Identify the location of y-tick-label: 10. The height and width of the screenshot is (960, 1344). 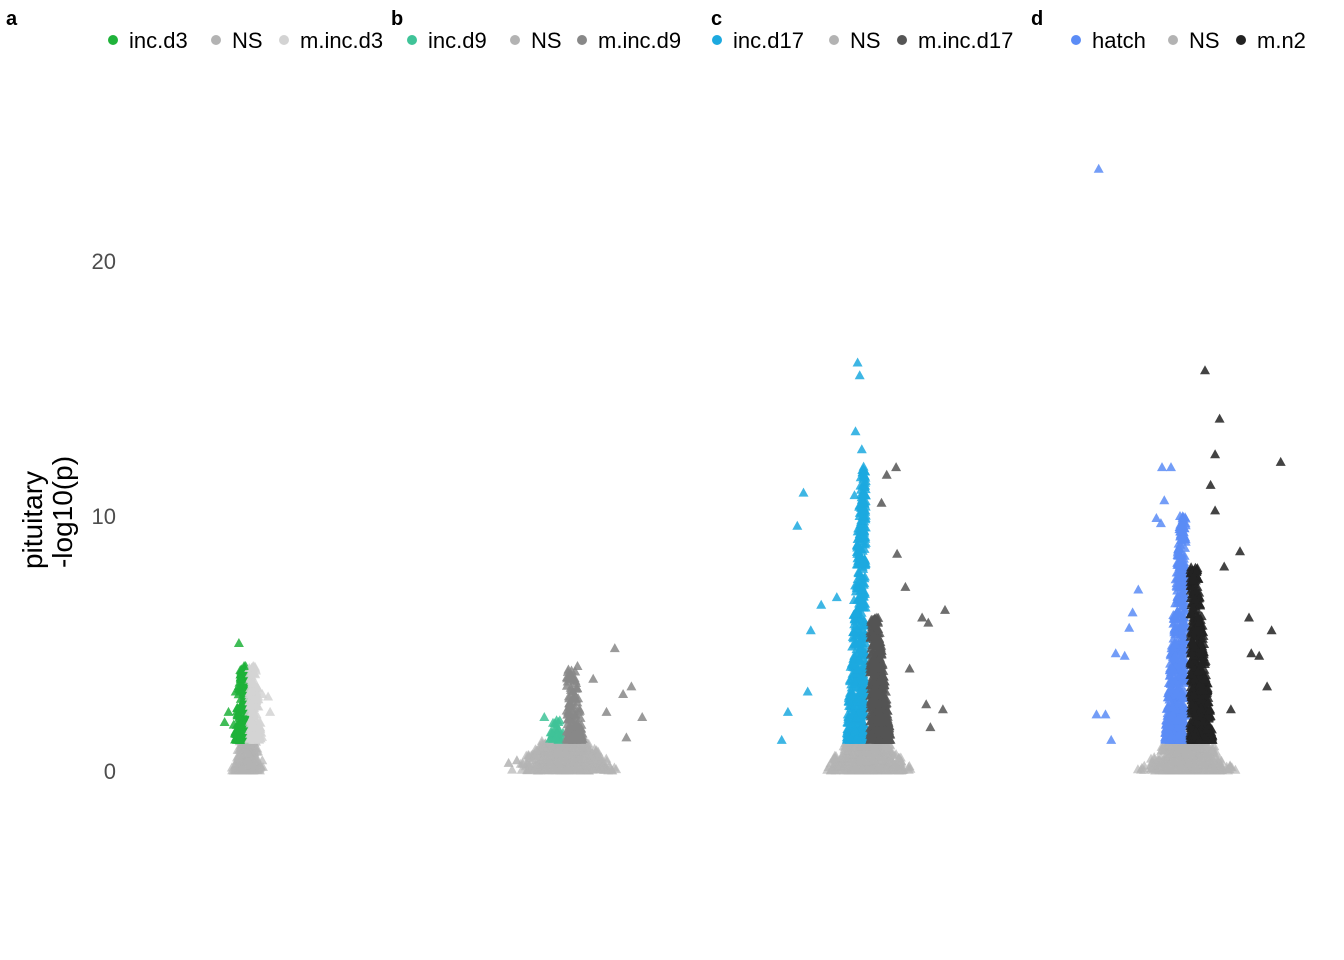
(104, 516).